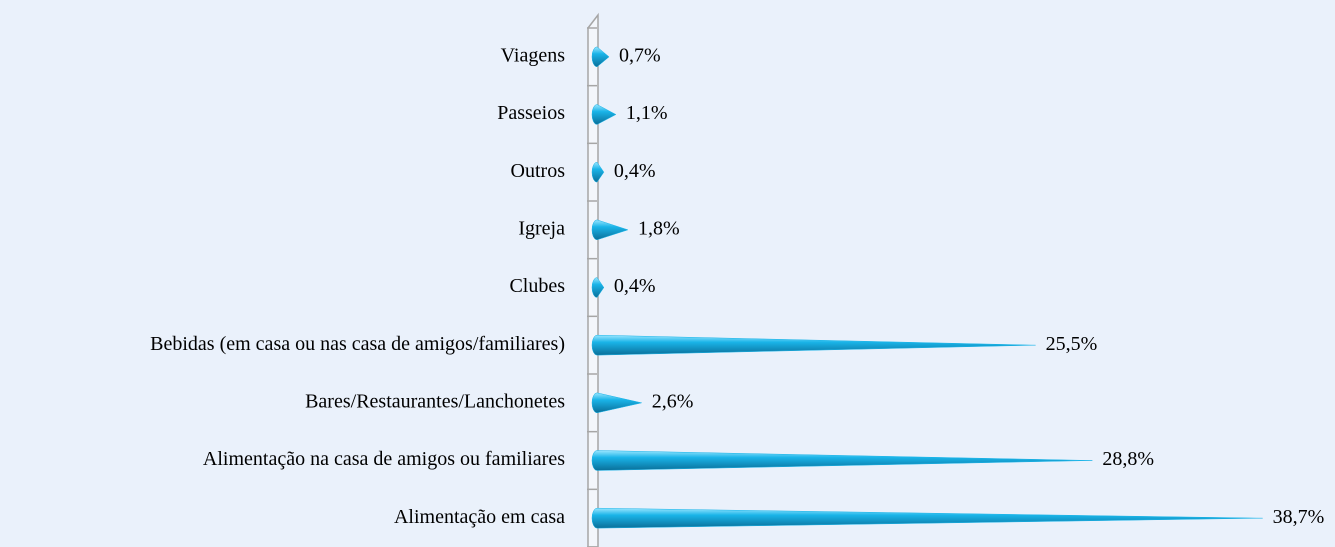 The width and height of the screenshot is (1335, 547). Describe the element at coordinates (541, 228) in the screenshot. I see `y-tick-label: Igreja` at that location.